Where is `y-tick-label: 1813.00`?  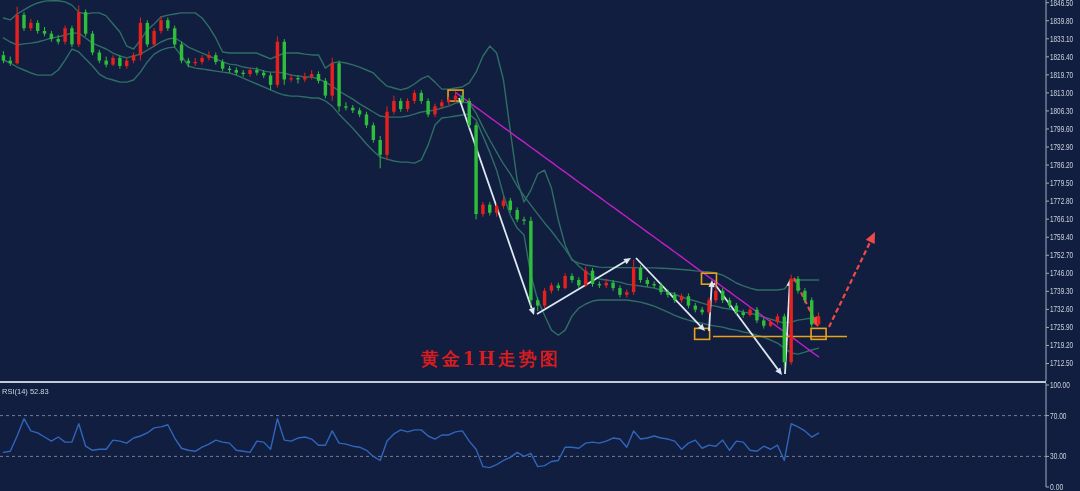
y-tick-label: 1813.00 is located at coordinates (1065, 92).